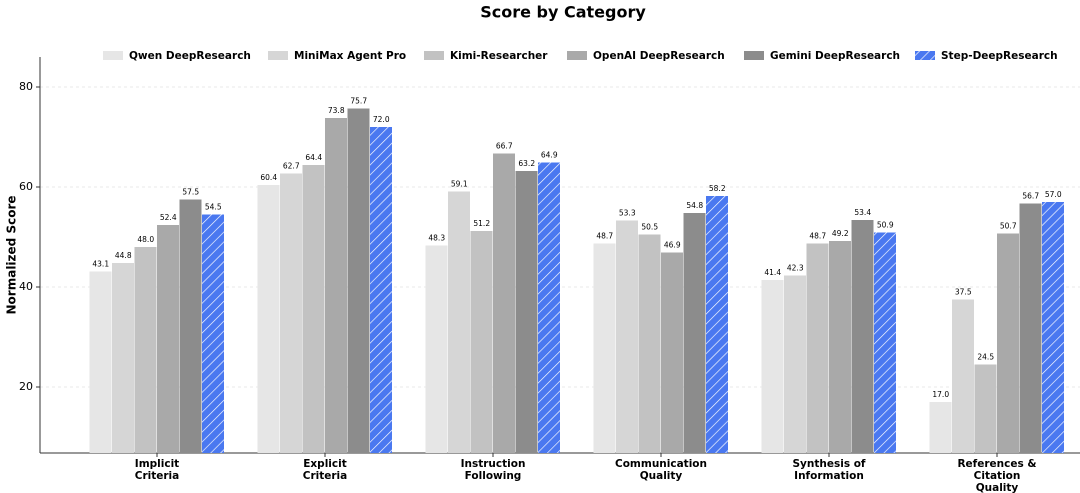  I want to click on value-label: 43.1, so click(100, 264).